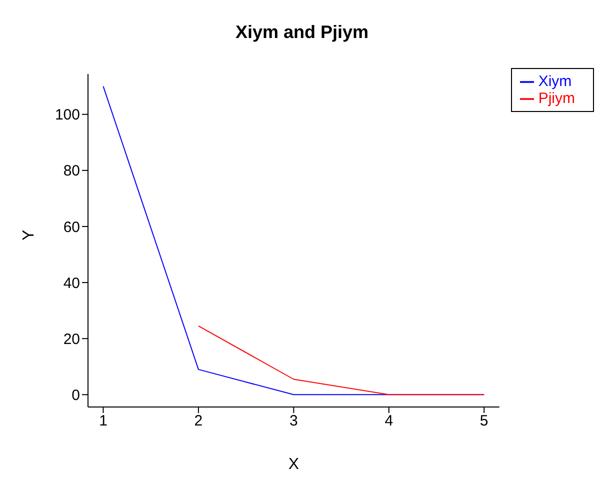  I want to click on y-tick-label: 0, so click(76, 395).